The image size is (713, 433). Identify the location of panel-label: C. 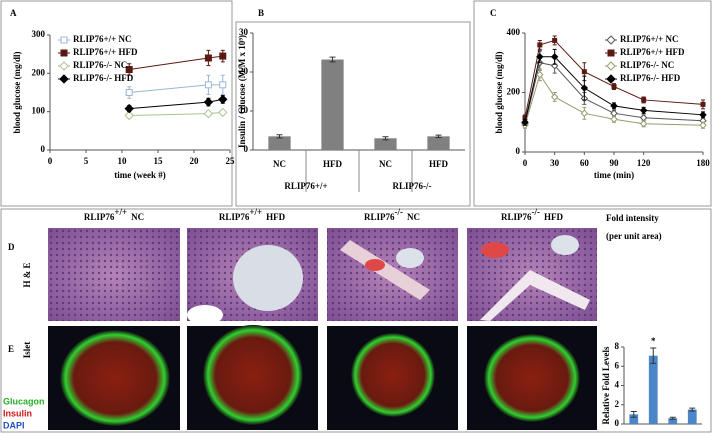
(493, 13).